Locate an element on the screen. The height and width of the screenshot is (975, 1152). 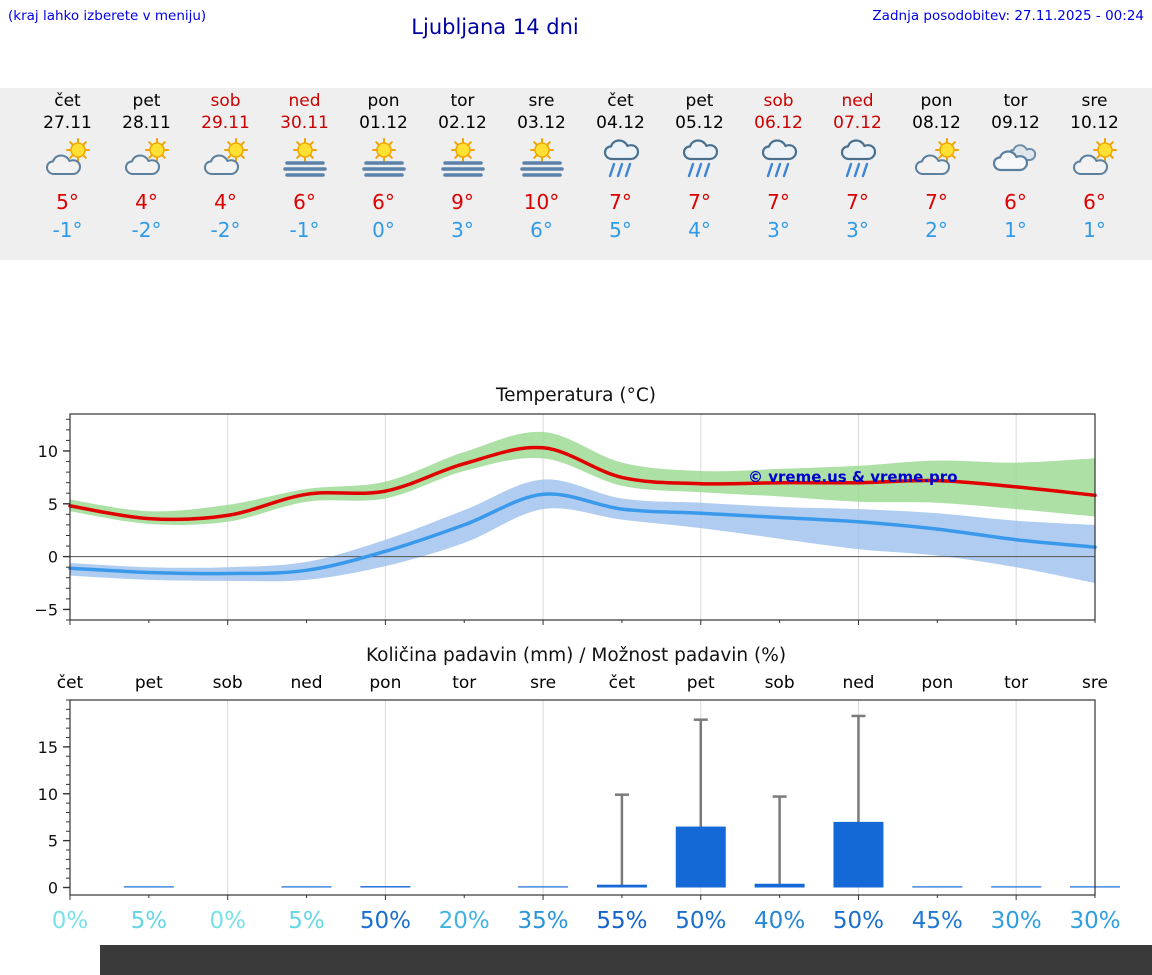
precip-probability-label: 35% is located at coordinates (543, 921).